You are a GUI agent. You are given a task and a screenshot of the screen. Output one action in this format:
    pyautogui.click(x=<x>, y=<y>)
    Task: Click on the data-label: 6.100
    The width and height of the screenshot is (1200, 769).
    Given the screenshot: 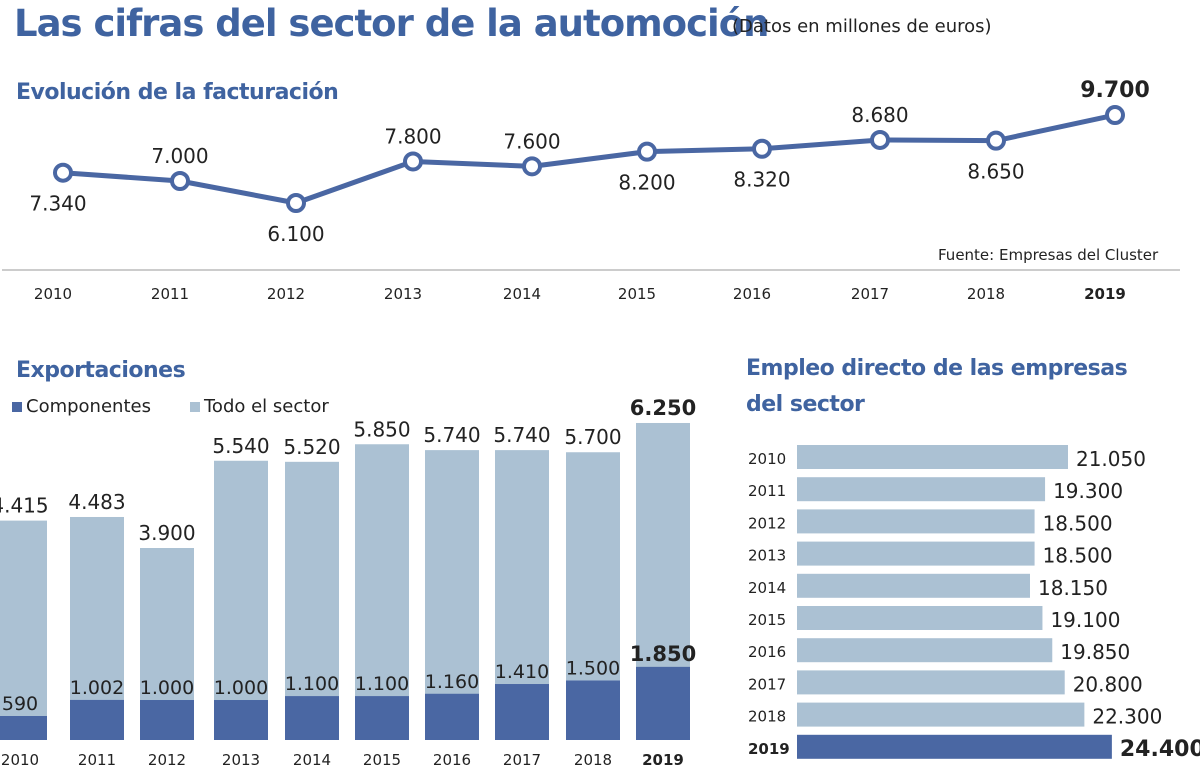 What is the action you would take?
    pyautogui.click(x=295, y=234)
    